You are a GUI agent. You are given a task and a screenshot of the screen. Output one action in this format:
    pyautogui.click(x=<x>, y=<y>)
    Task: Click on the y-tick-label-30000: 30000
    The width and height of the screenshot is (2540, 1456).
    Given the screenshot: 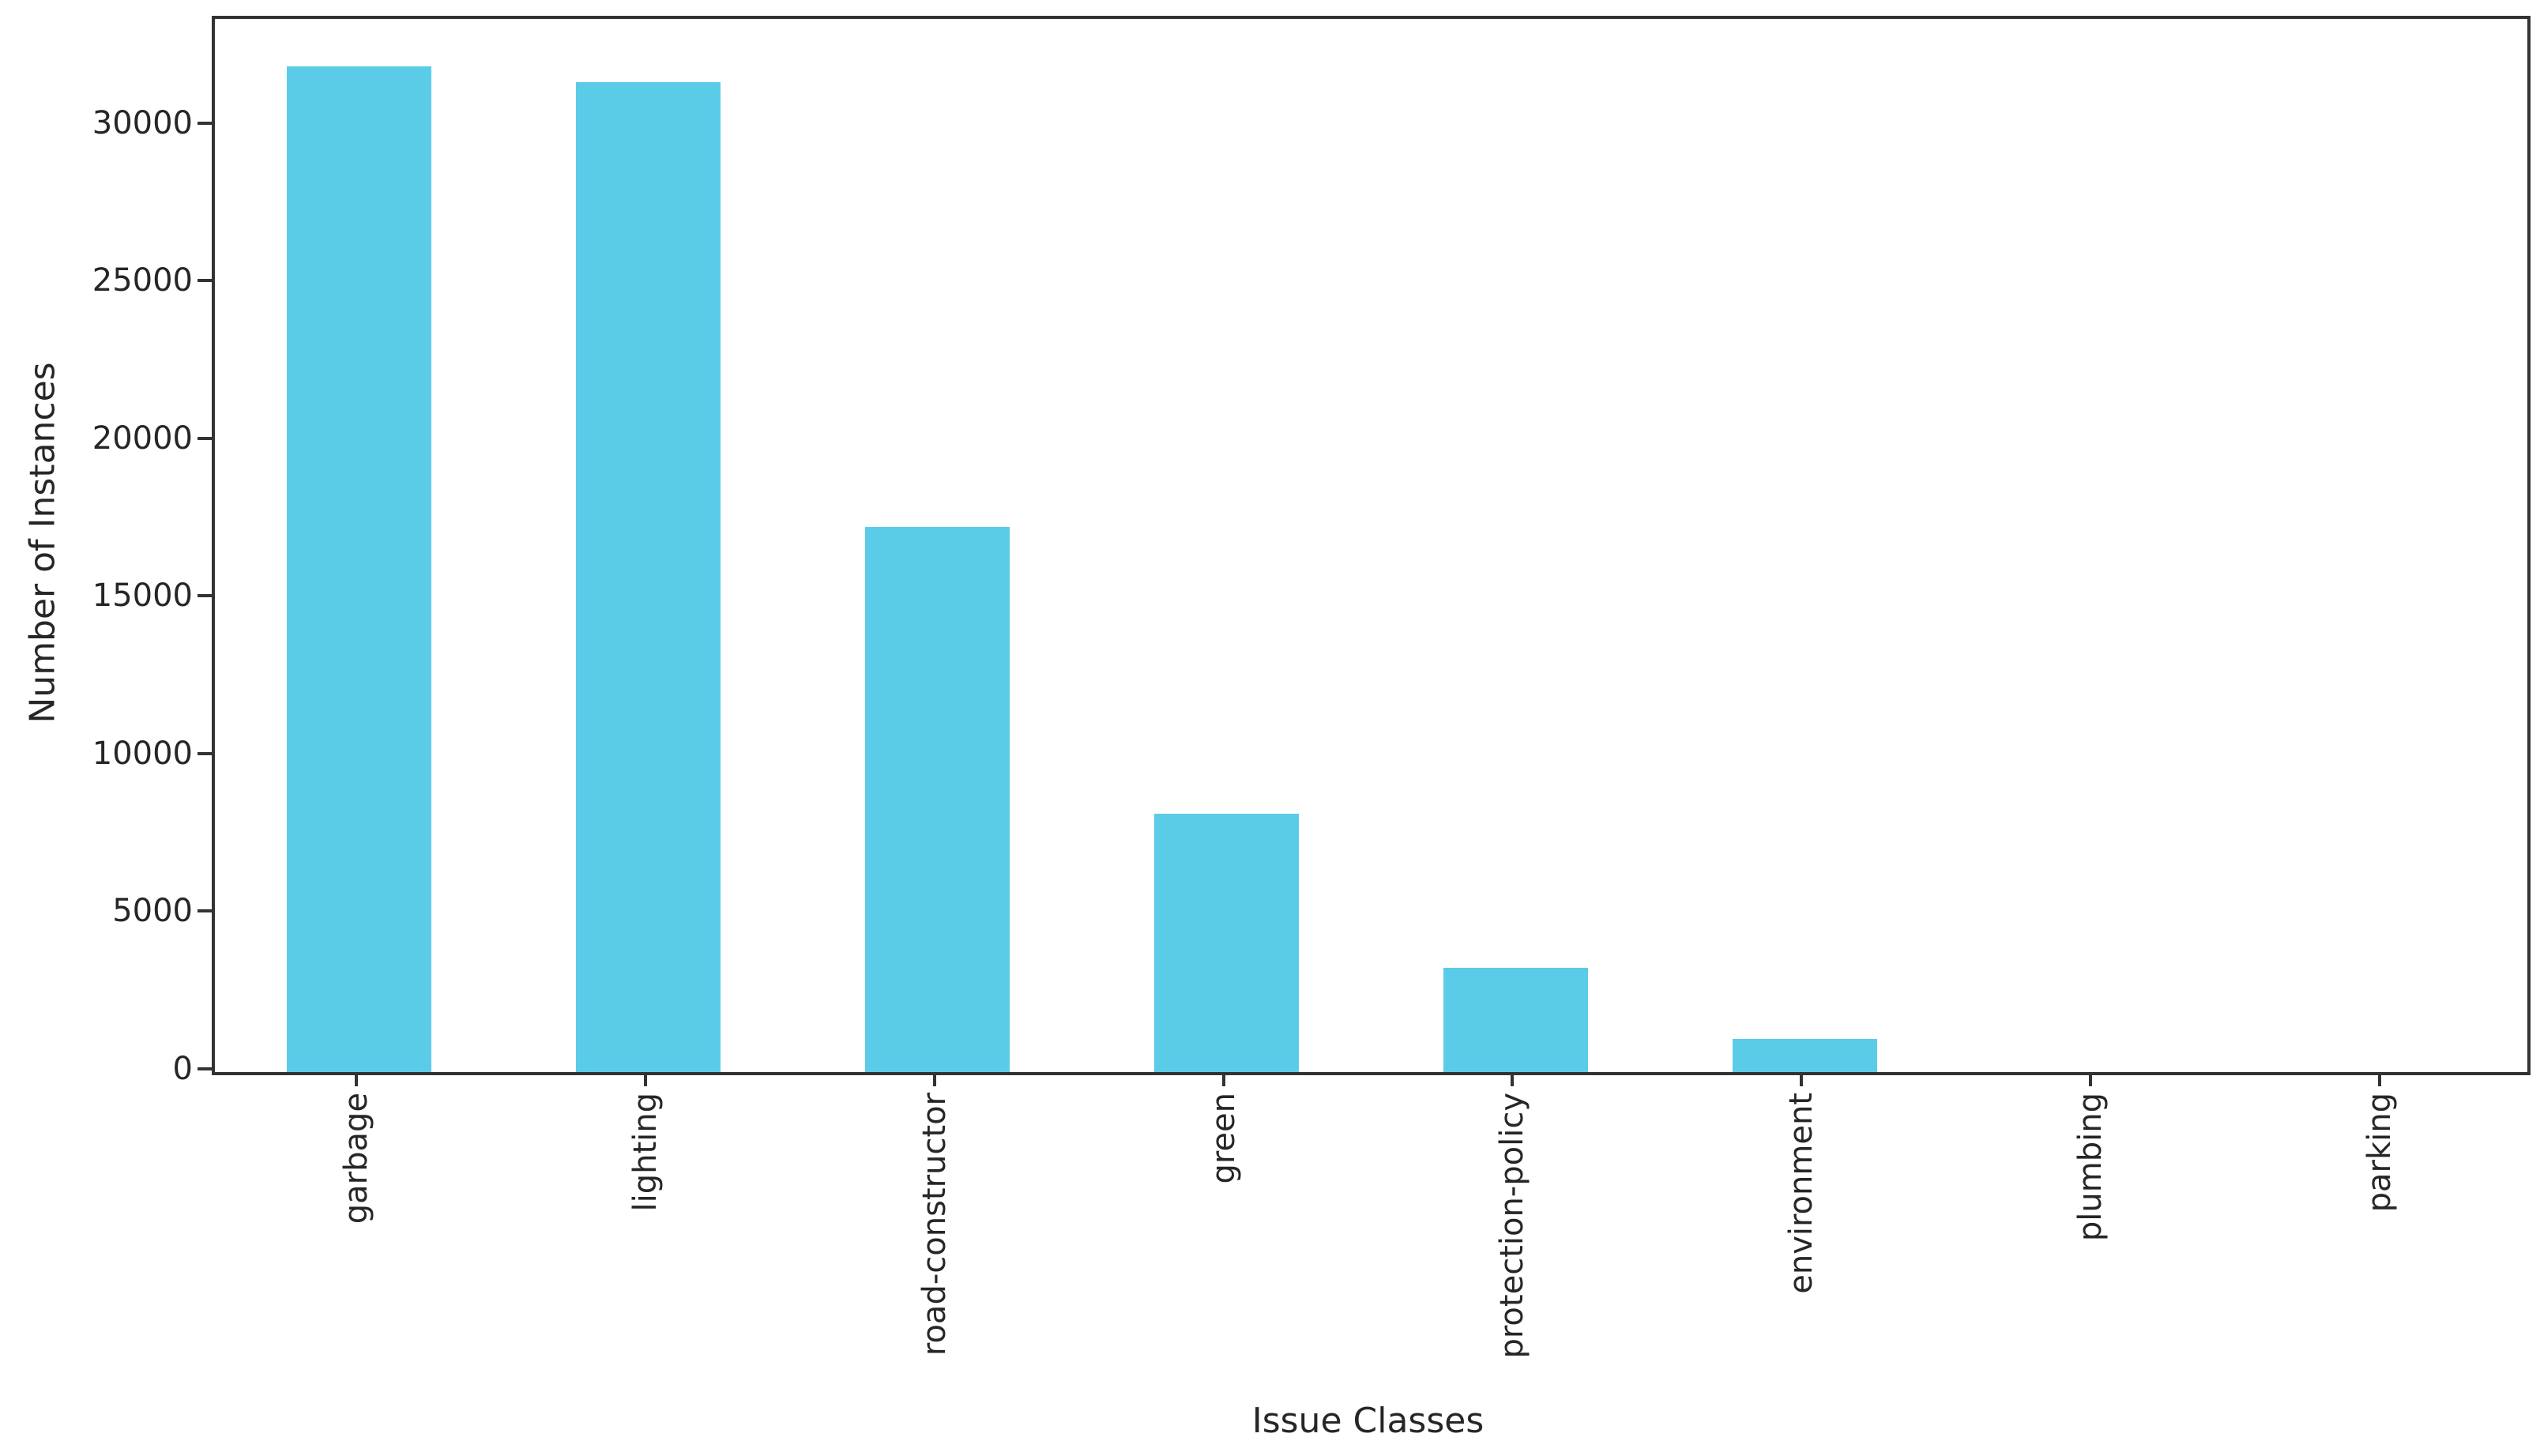 What is the action you would take?
    pyautogui.click(x=142, y=122)
    